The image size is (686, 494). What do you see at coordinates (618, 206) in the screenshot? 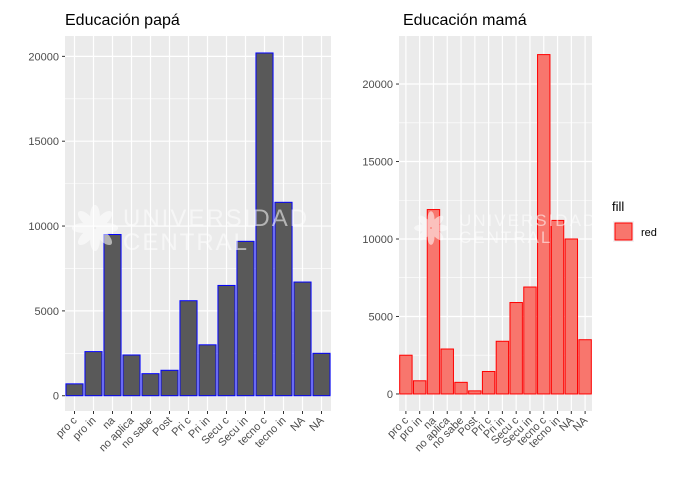
I see `legend-title: fill` at bounding box center [618, 206].